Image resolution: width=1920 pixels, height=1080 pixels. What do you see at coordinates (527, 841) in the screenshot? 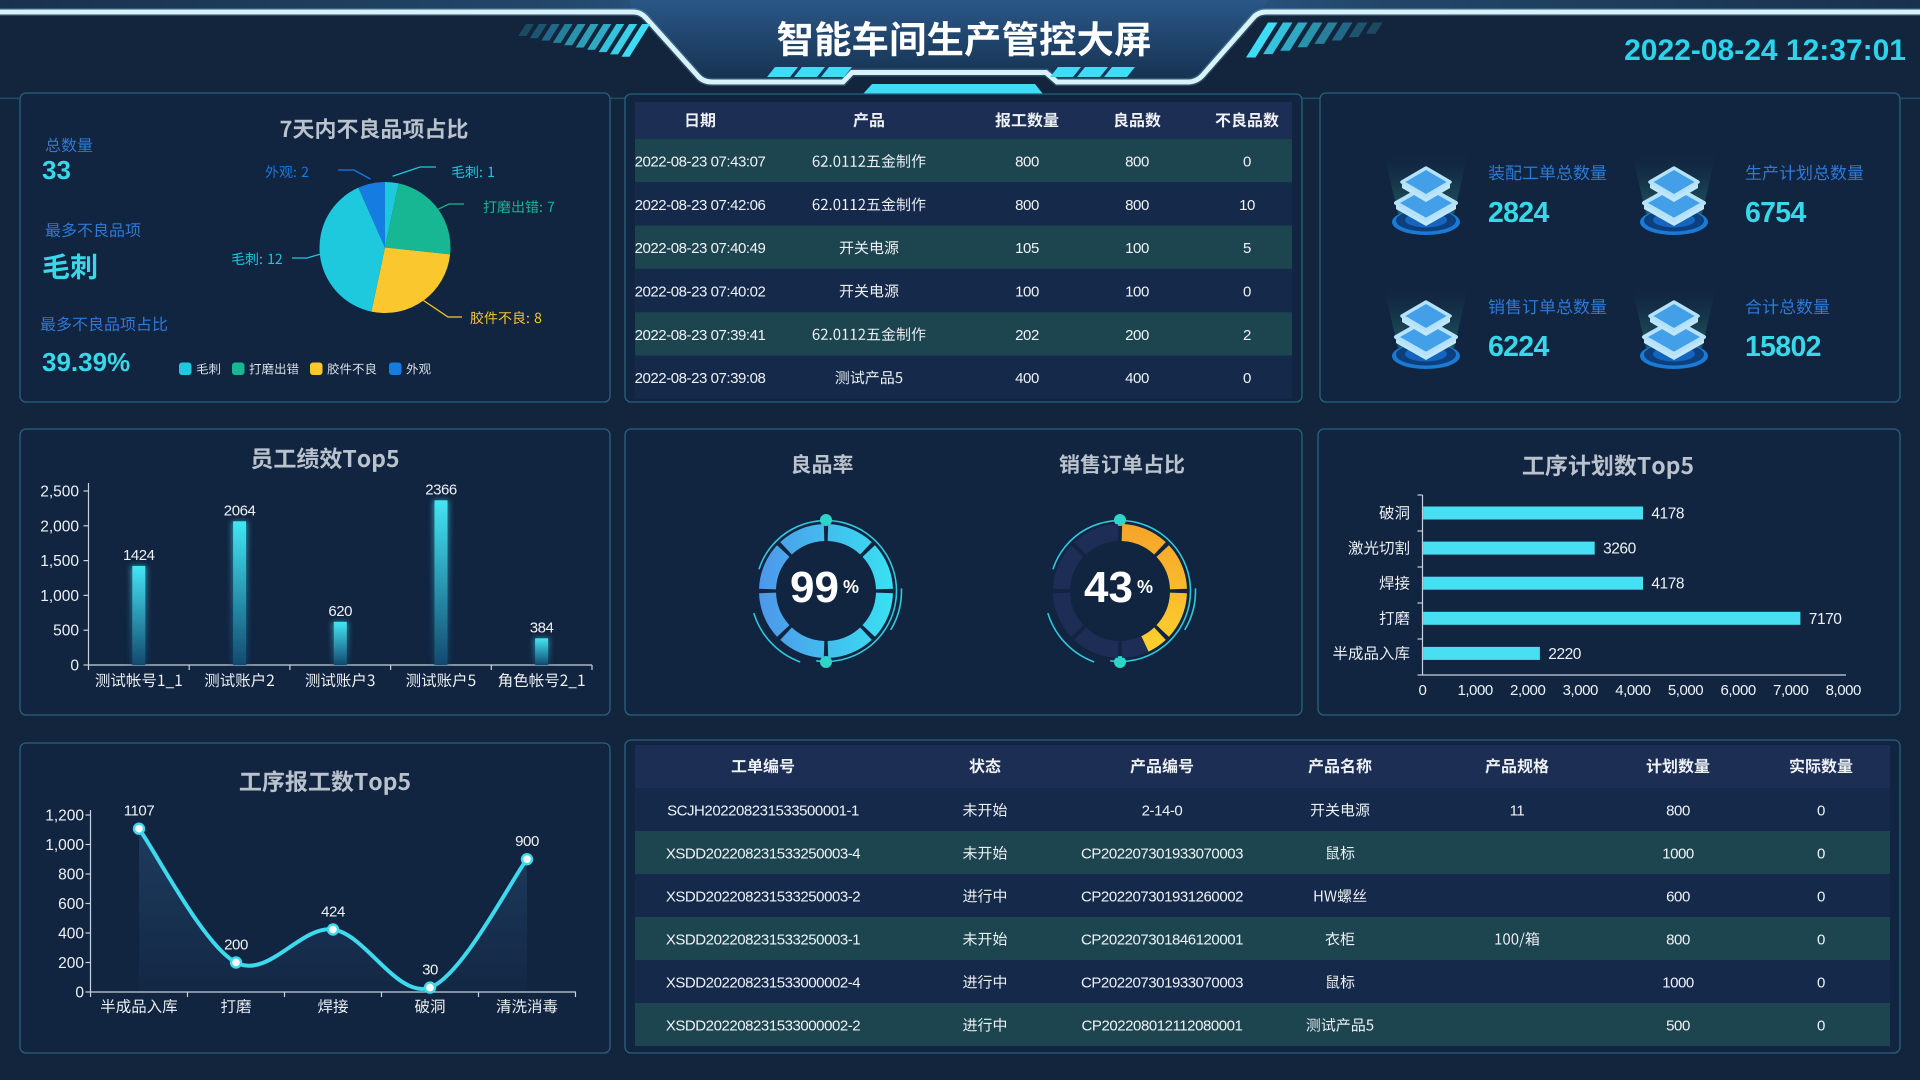
I see `svg-text: 900` at bounding box center [527, 841].